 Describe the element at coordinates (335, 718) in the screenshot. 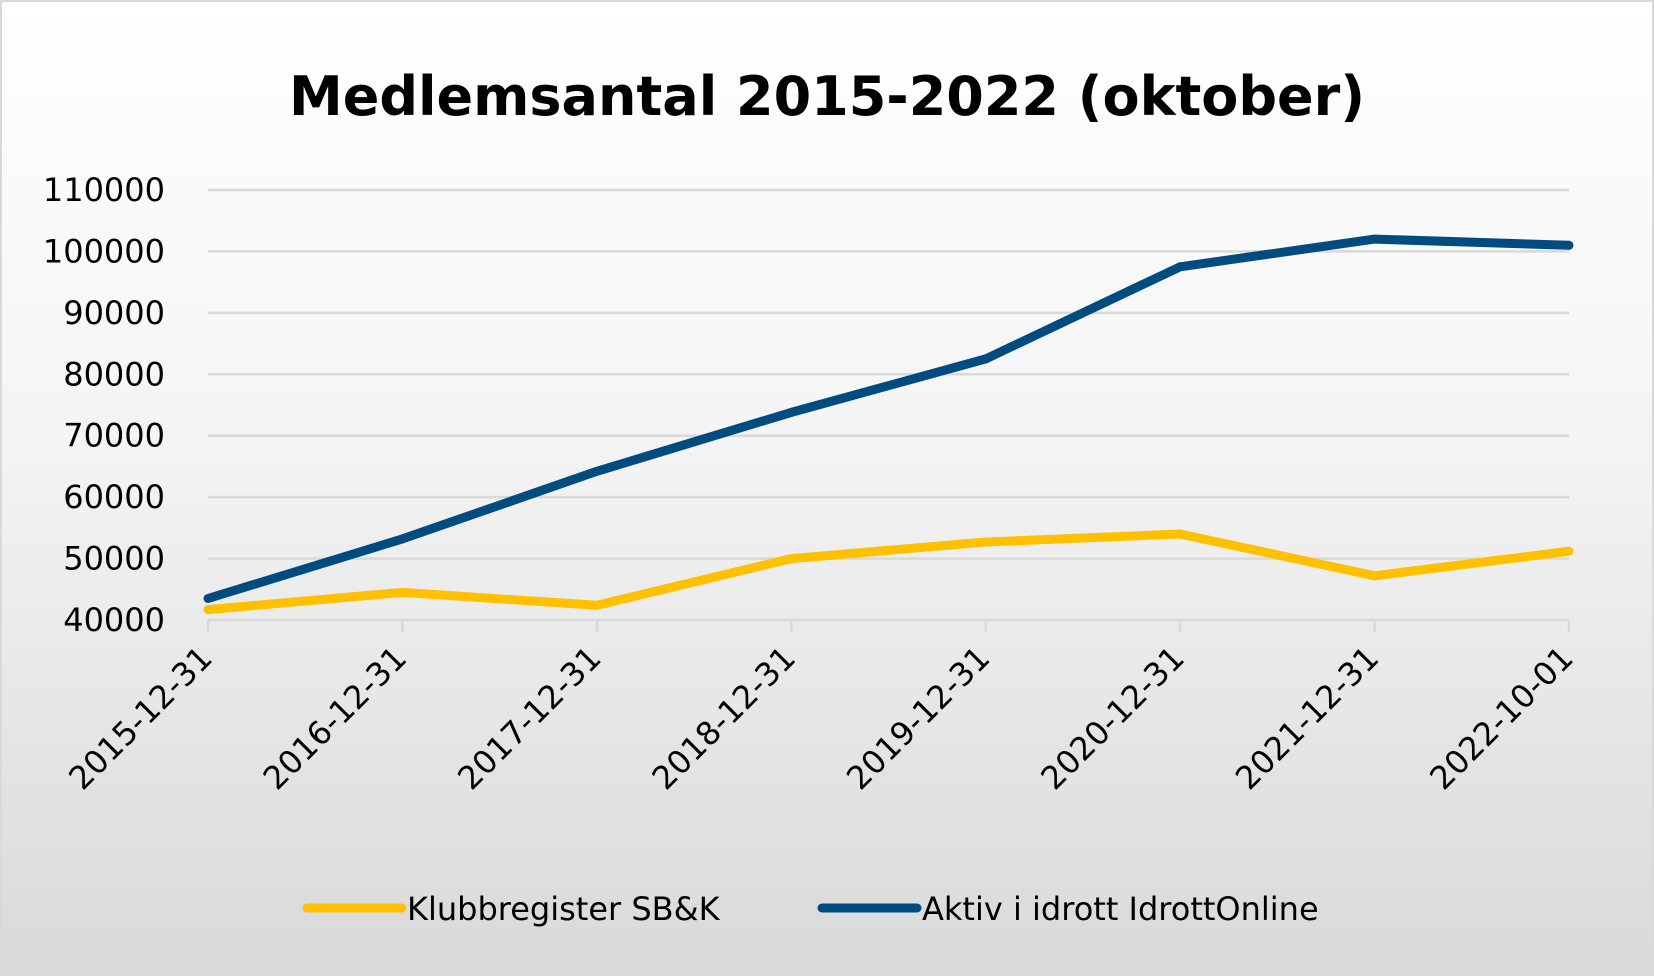

I see `x-tick-label: 2016-12-31` at that location.